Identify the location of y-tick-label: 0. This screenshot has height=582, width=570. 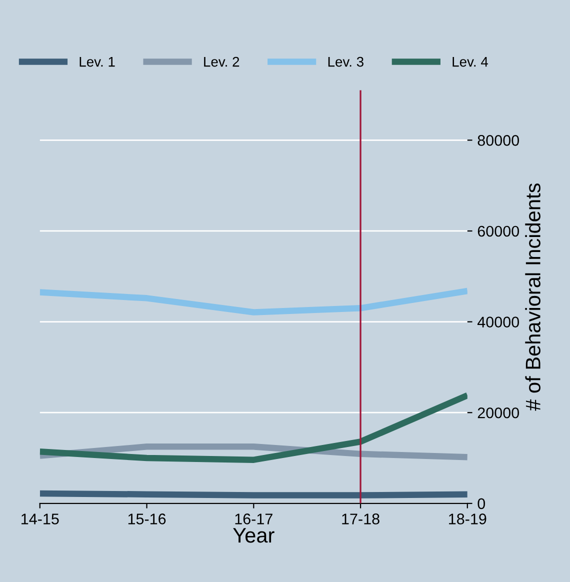
(482, 504).